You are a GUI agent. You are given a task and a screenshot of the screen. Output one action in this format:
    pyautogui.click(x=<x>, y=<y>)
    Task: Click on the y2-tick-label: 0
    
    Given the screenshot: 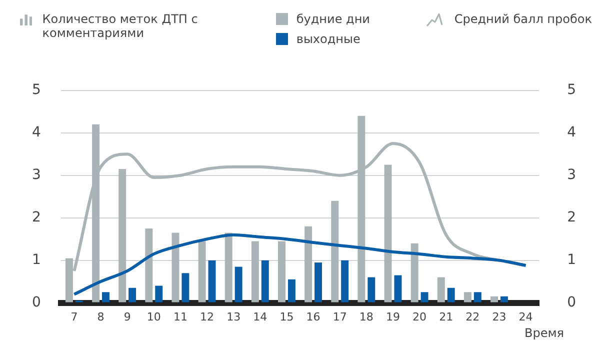 What is the action you would take?
    pyautogui.click(x=571, y=302)
    